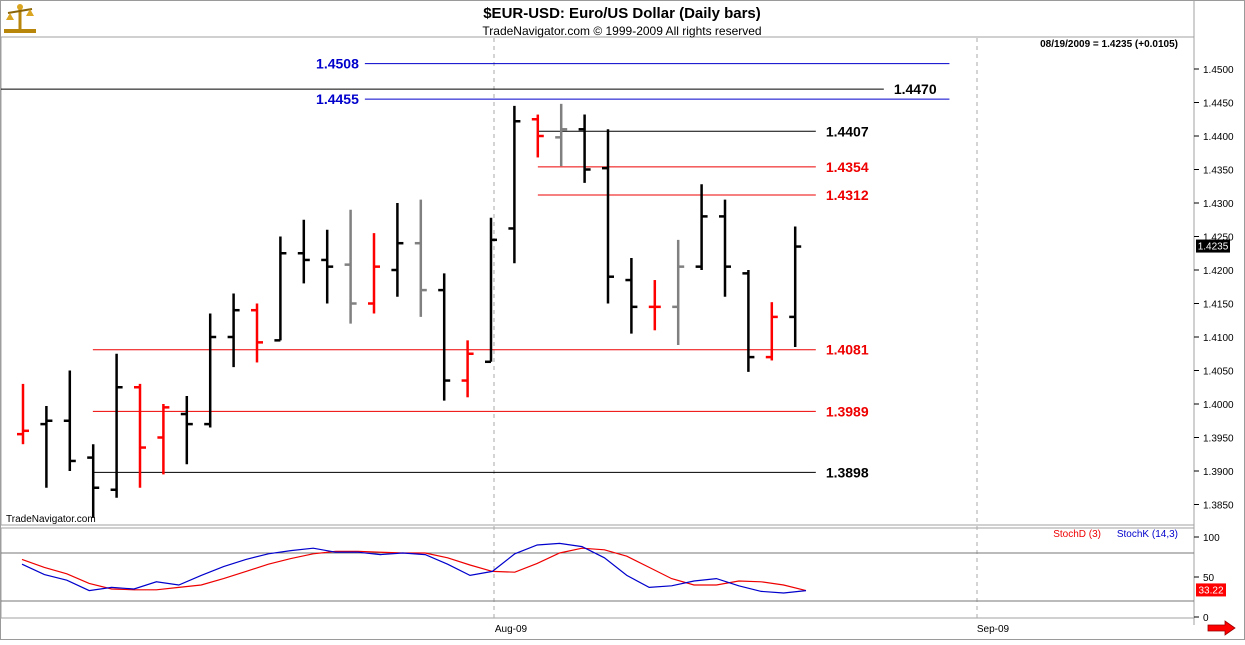  I want to click on y-tick-label: 1.4400, so click(1218, 137).